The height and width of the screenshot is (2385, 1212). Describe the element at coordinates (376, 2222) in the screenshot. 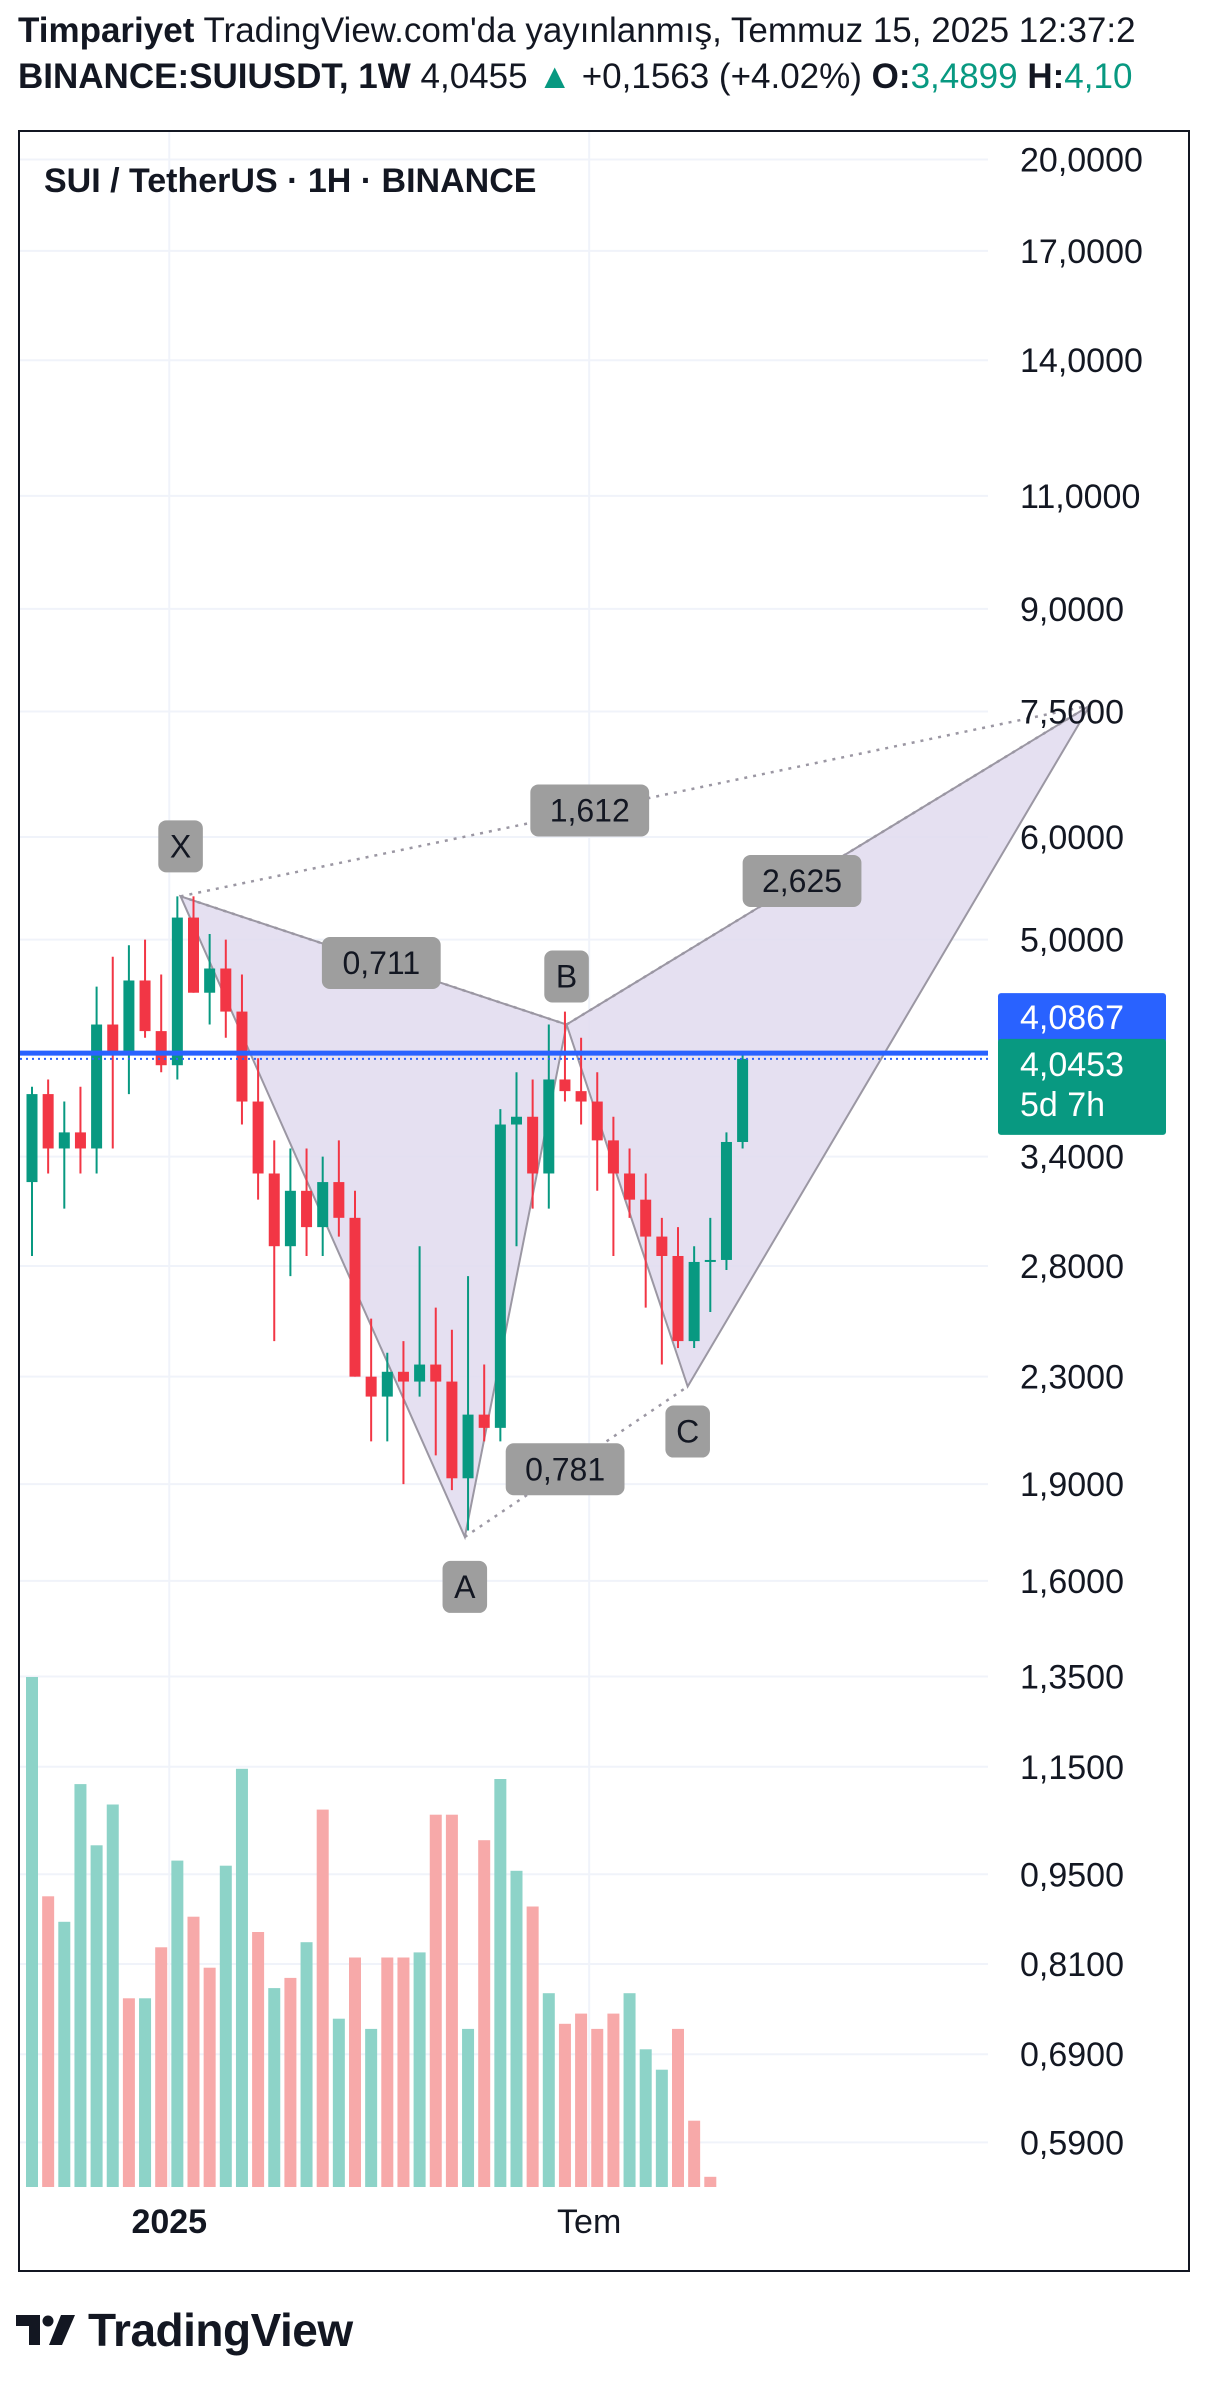

I see `time-axis: 2025 Tem` at that location.